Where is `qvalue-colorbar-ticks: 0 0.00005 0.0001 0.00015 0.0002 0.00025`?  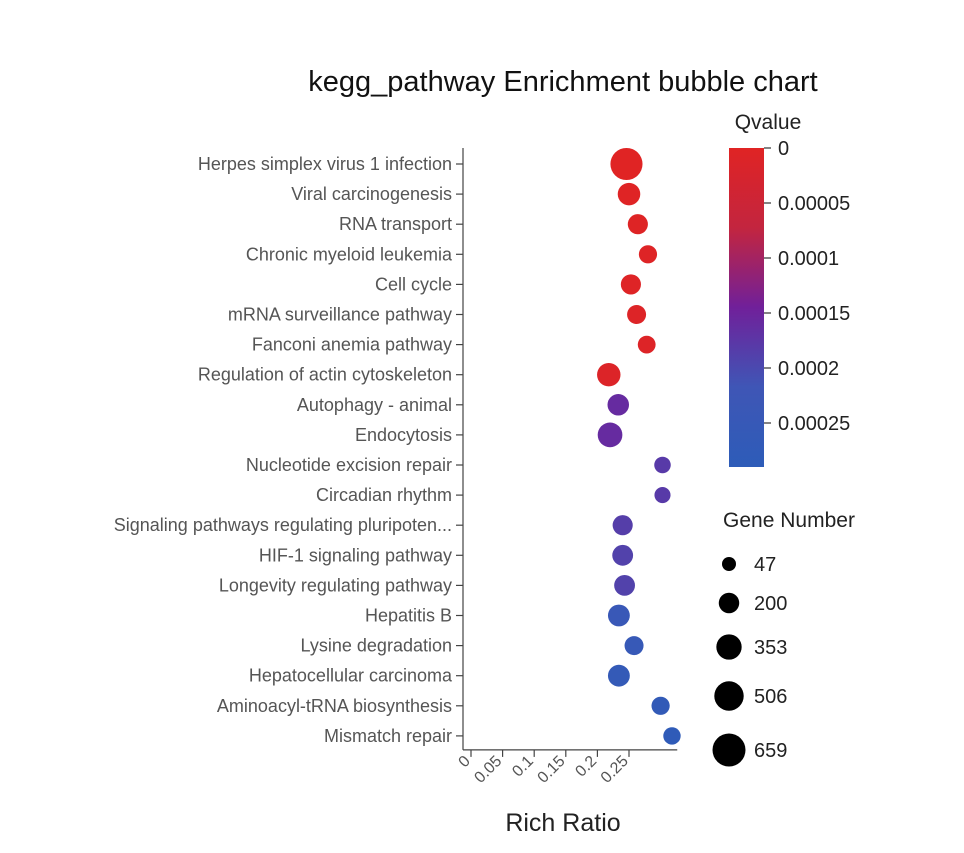
qvalue-colorbar-ticks: 0 0.00005 0.0001 0.00015 0.0002 0.00025 is located at coordinates (807, 286).